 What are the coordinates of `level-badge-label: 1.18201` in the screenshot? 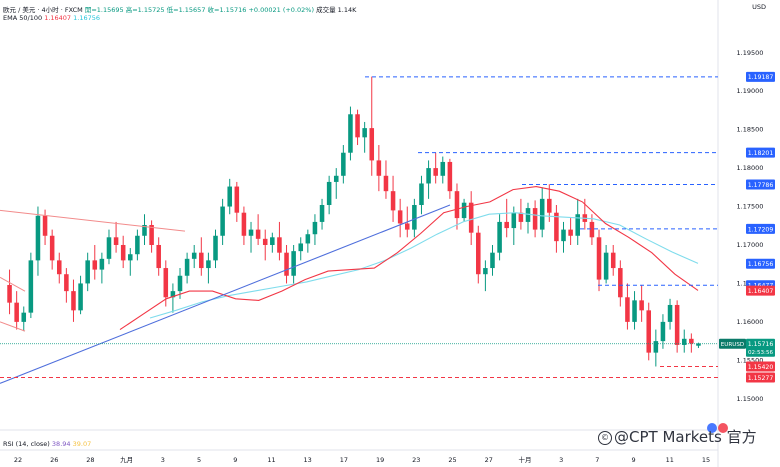 It's located at (761, 153).